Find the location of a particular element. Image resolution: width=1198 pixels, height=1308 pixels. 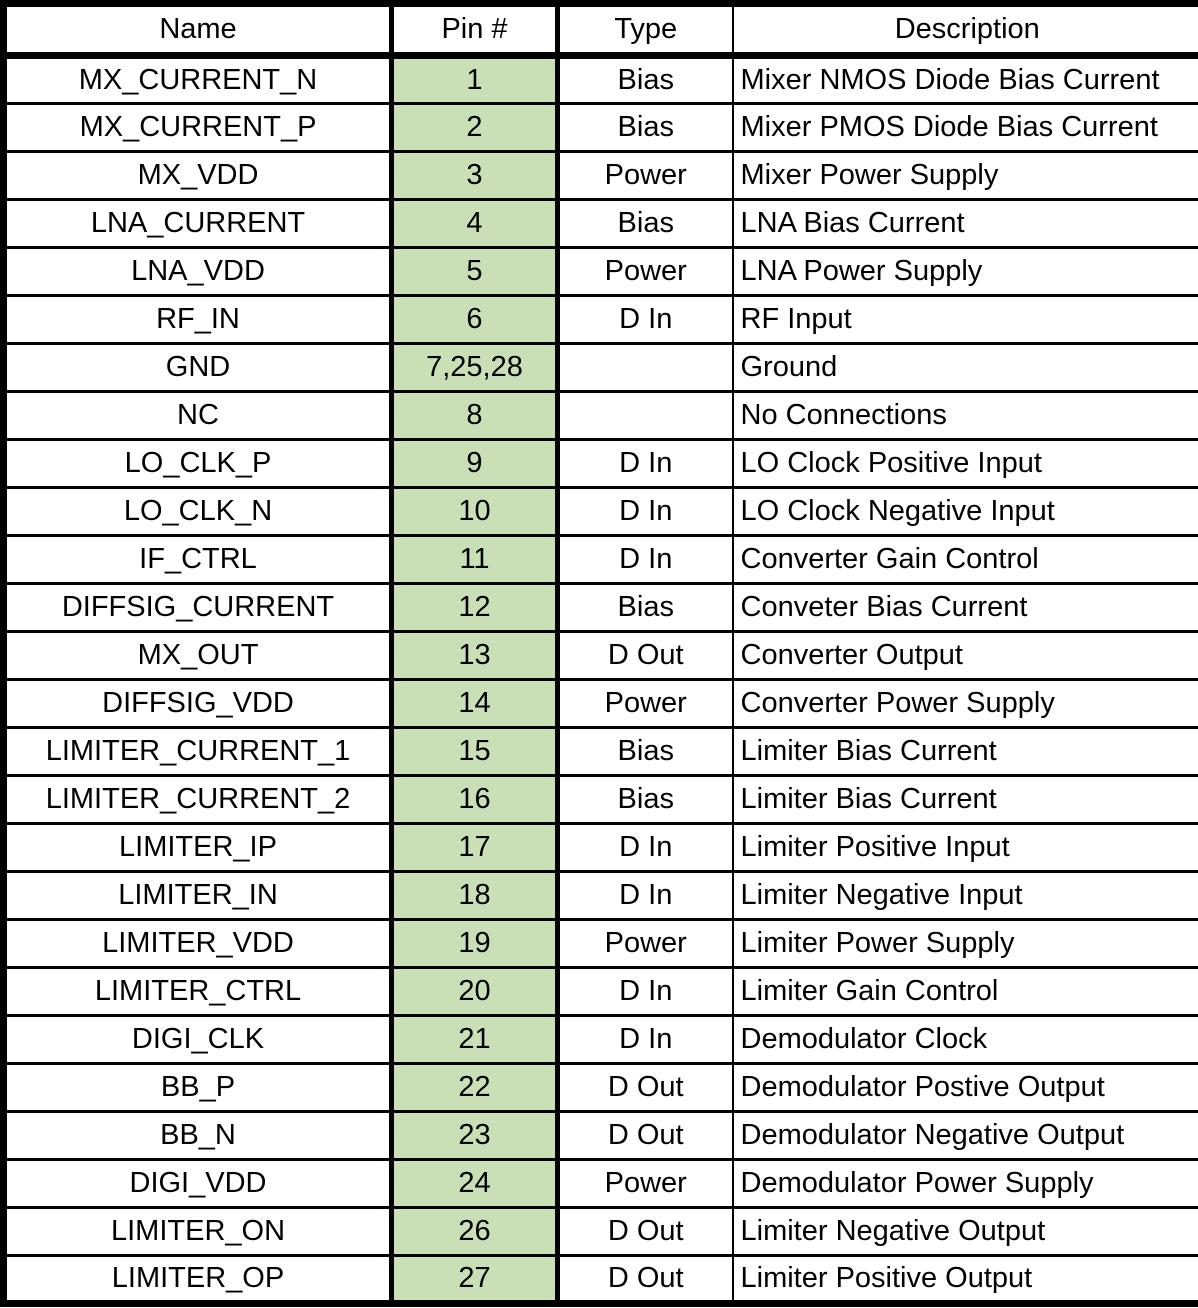

table-row: MX_VDD 3 Power Mixer Power Supply is located at coordinates (600, 175).